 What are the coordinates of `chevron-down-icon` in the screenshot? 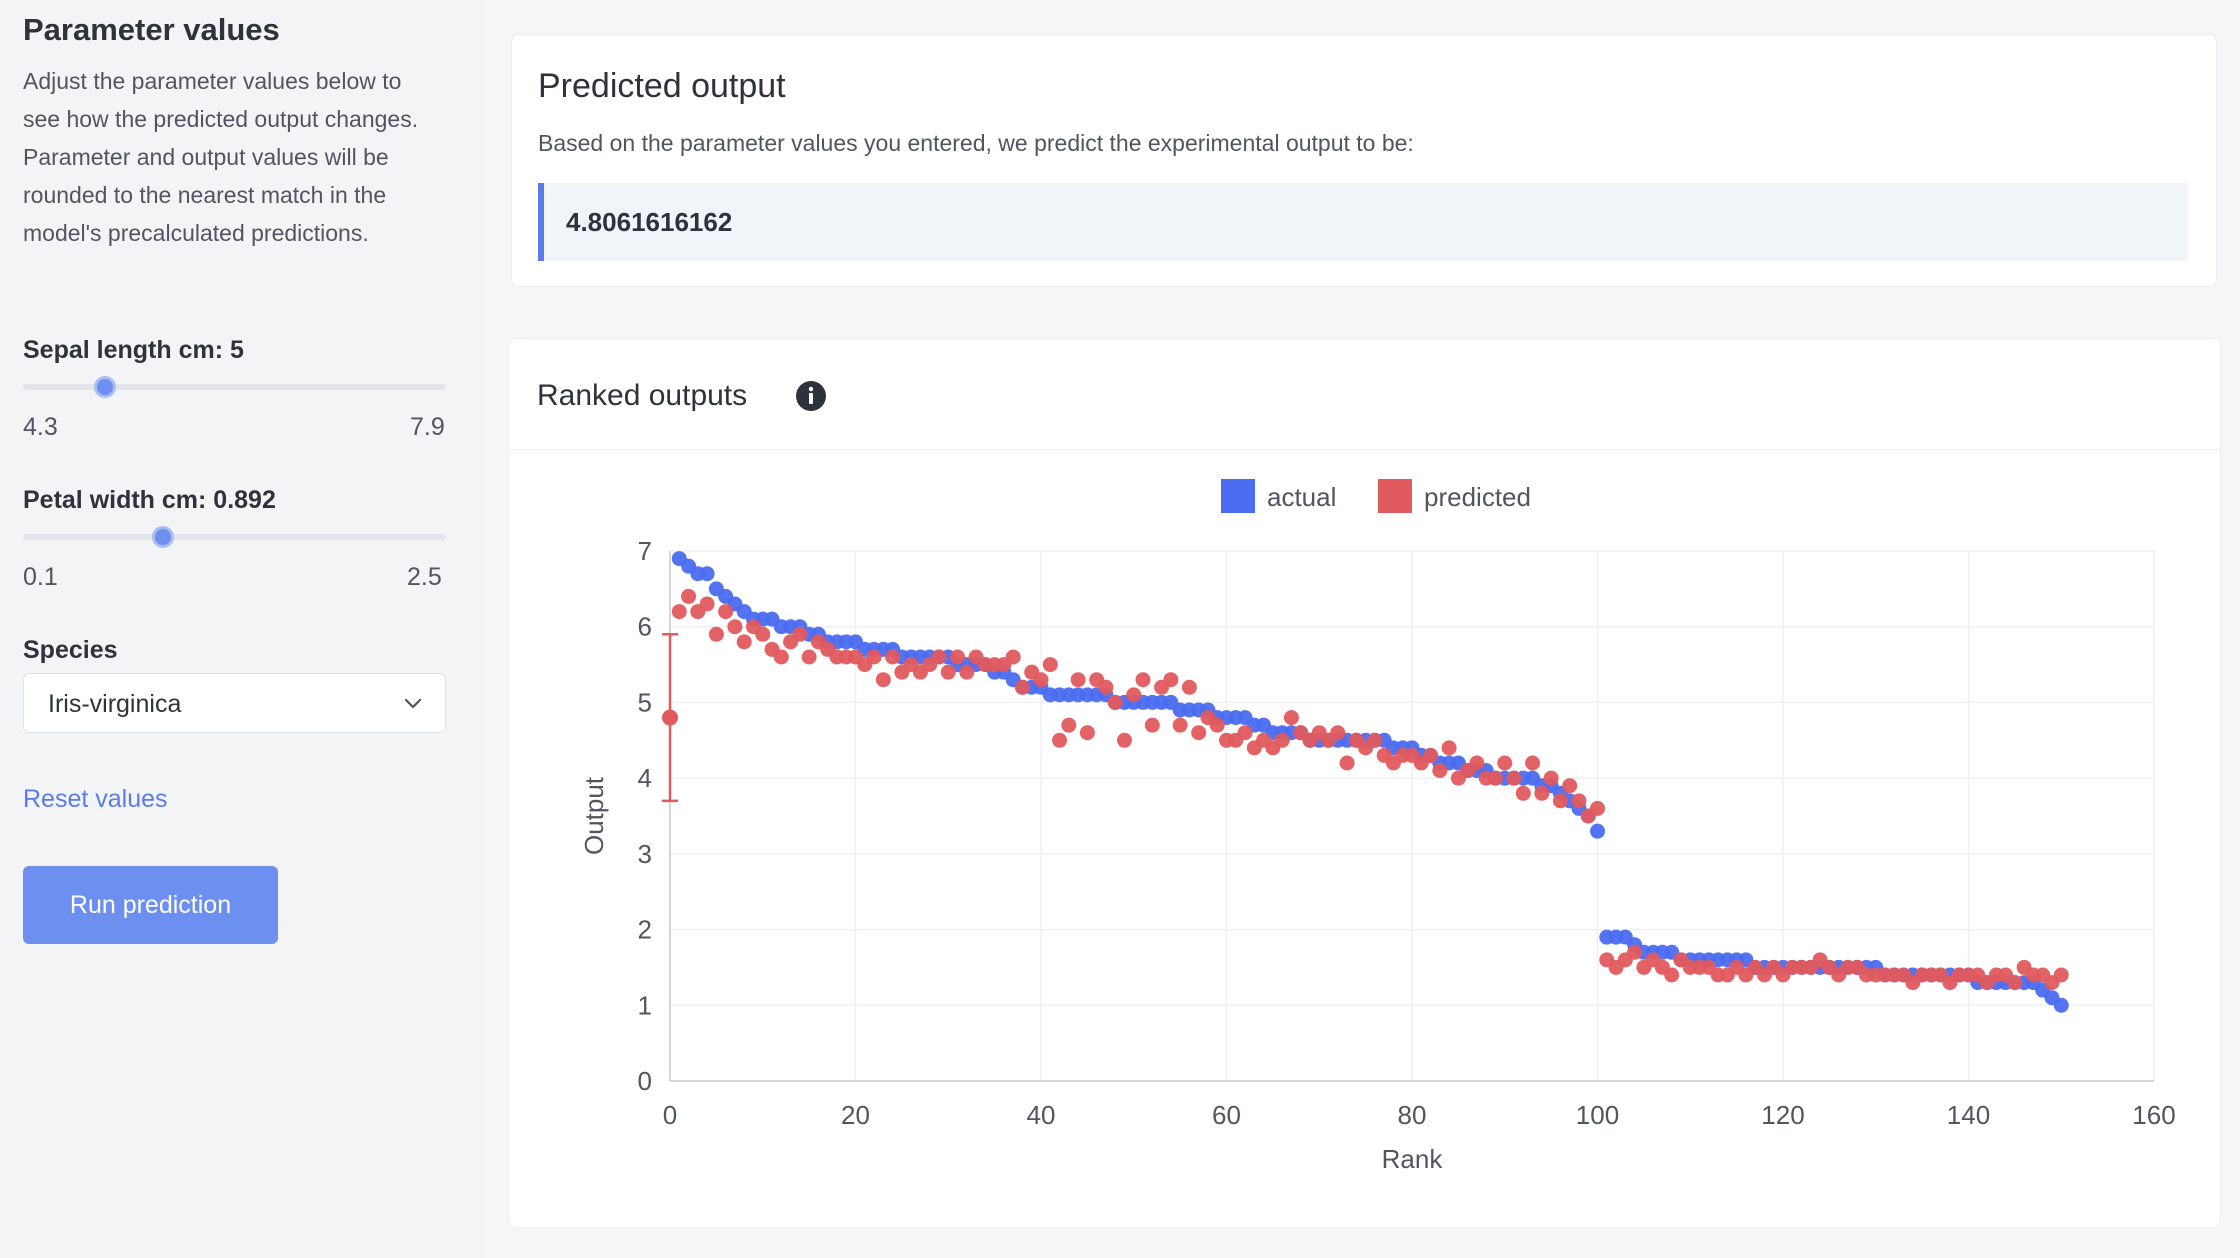 It's located at (413, 703).